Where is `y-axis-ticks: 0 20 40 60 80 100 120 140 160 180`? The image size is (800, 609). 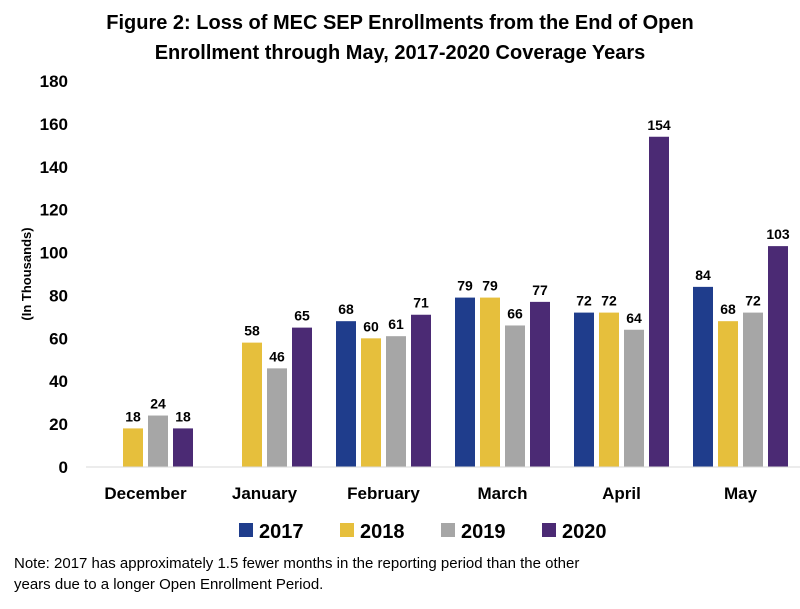
y-axis-ticks: 0 20 40 60 80 100 120 140 160 180 is located at coordinates (54, 274).